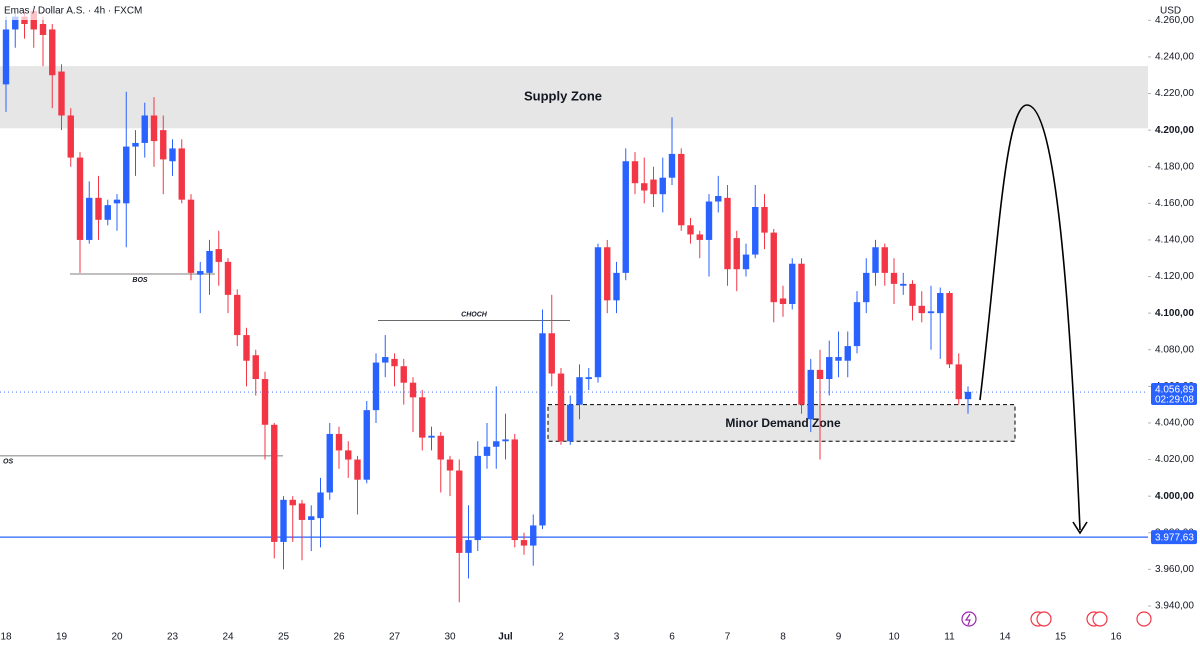  I want to click on structure-label: BOS, so click(140, 280).